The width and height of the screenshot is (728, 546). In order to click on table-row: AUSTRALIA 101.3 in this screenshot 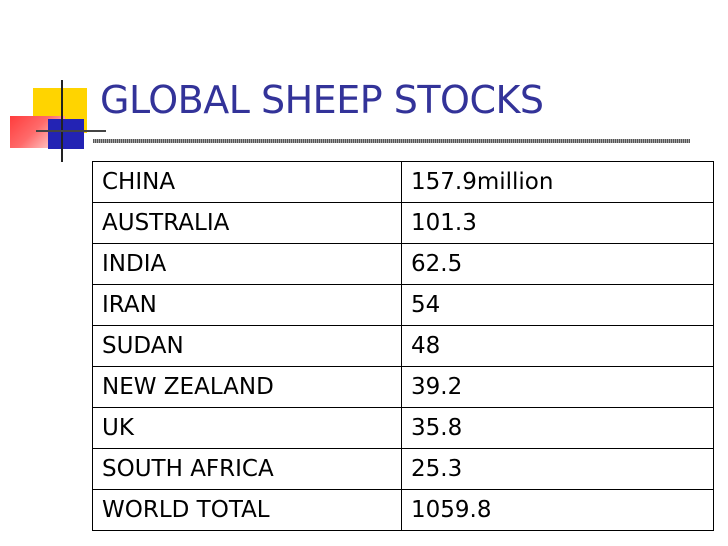, I will do `click(403, 223)`.